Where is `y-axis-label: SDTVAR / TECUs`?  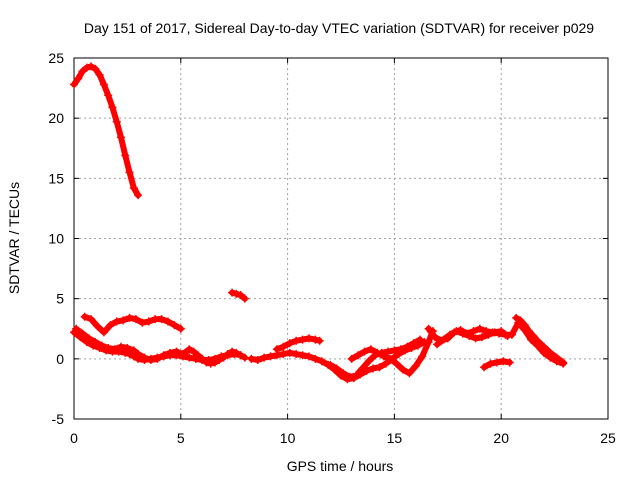 y-axis-label: SDTVAR / TECUs is located at coordinates (14, 238).